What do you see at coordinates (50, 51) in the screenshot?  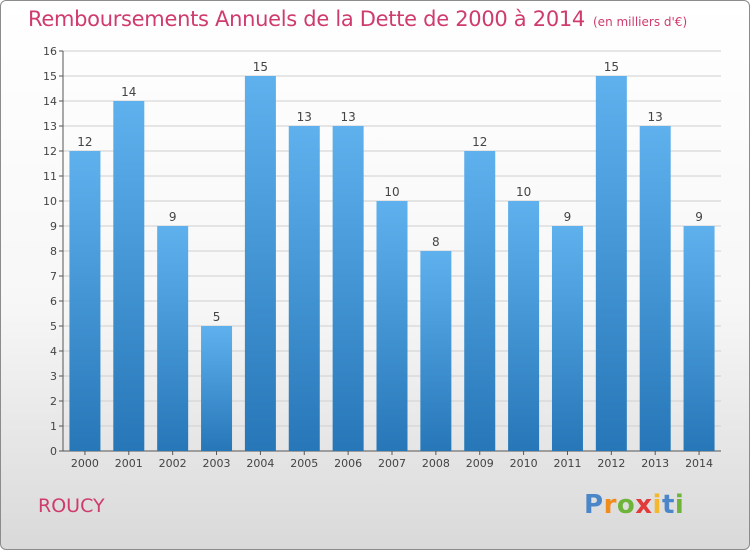 I see `y-tick-label: 16` at bounding box center [50, 51].